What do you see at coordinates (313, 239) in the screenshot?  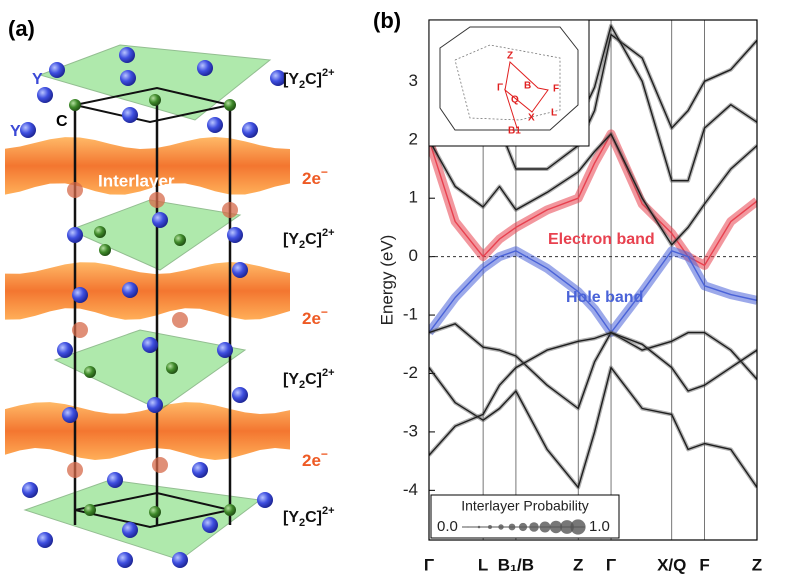 I see `formula-part: C]` at bounding box center [313, 239].